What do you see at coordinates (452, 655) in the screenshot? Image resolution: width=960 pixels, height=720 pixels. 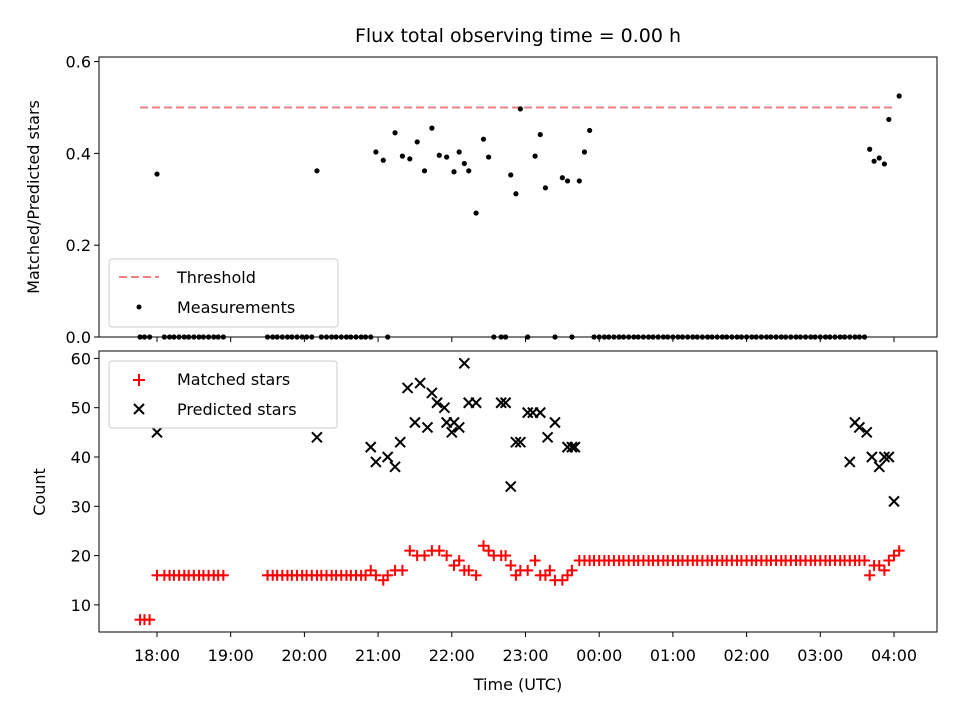 I see `x-tick-label: 22:00` at bounding box center [452, 655].